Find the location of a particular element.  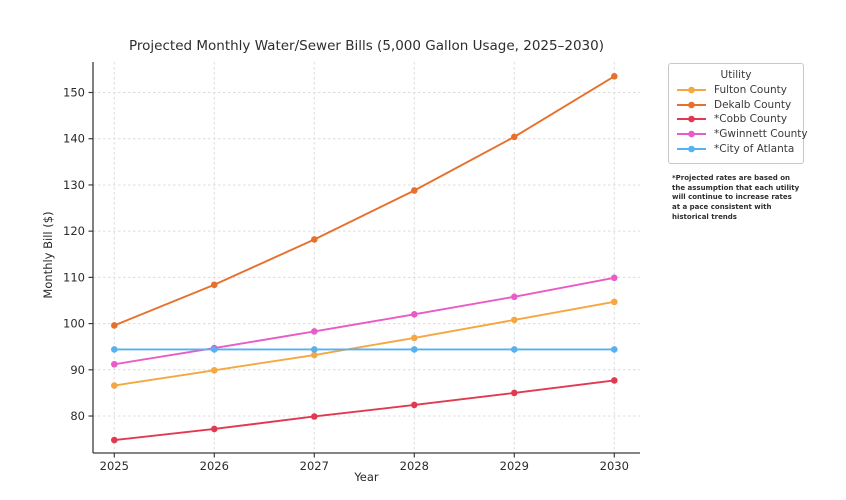

series-gwinnett-county is located at coordinates (364, 321).